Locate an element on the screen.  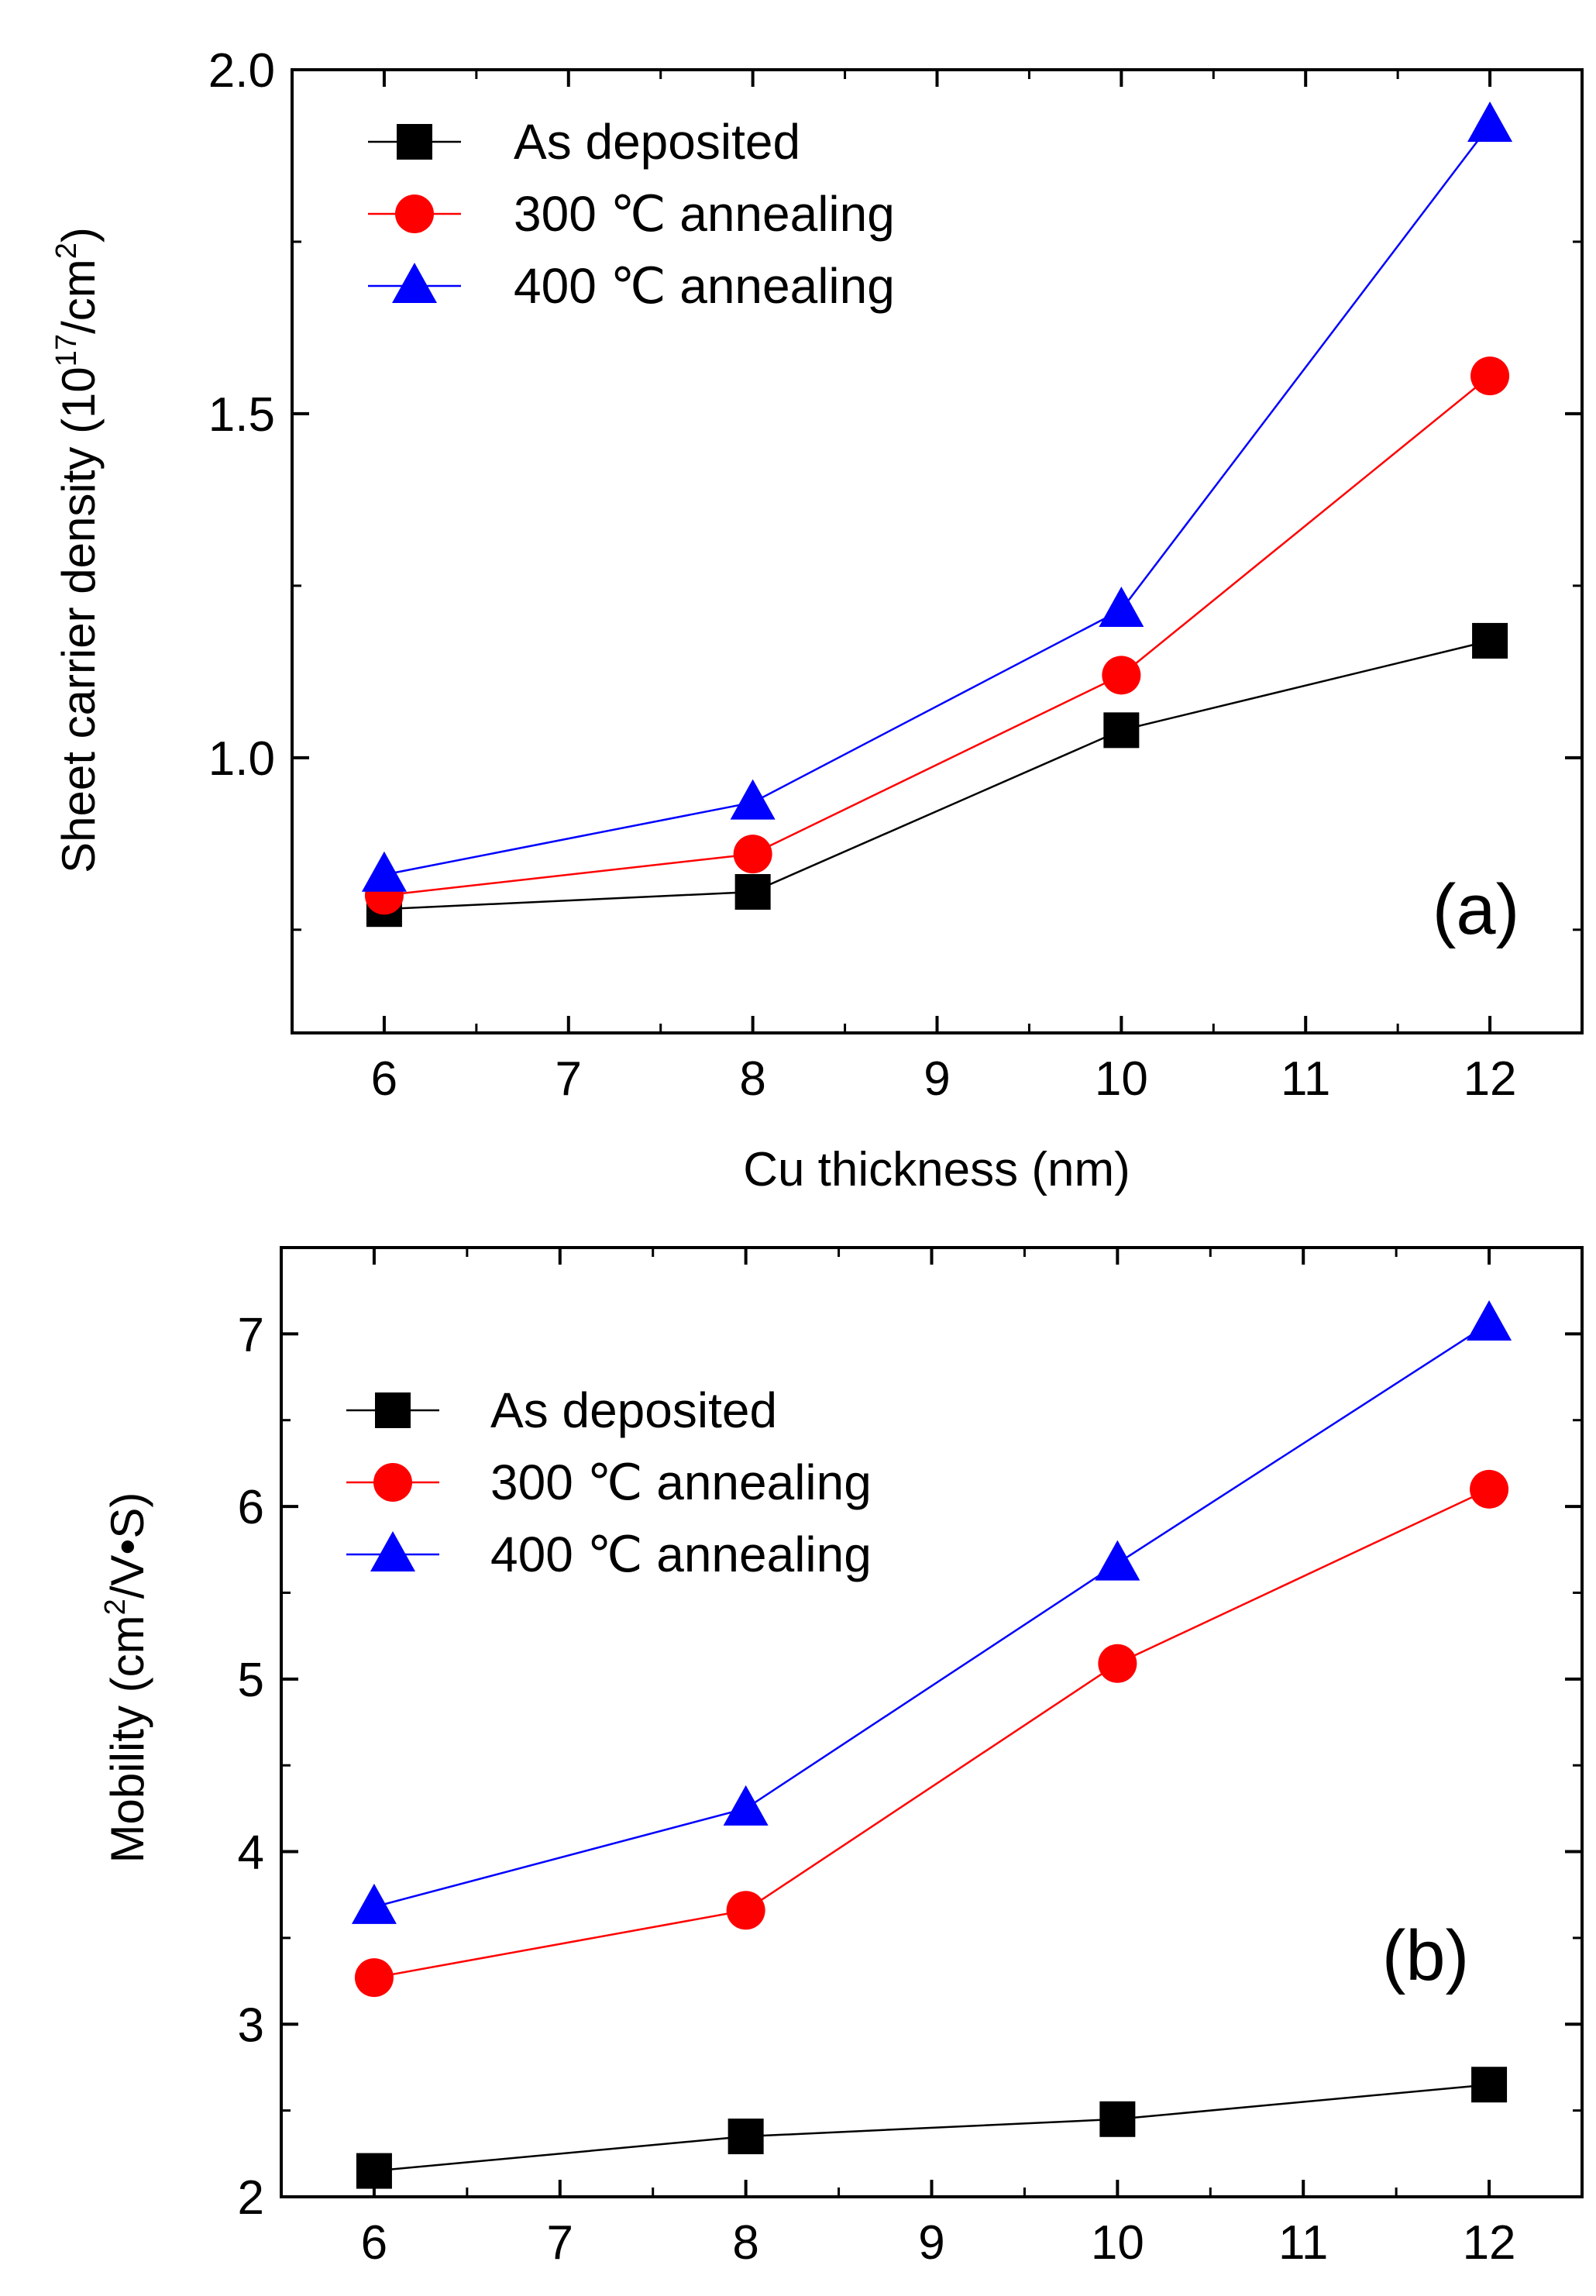
y-tick-label: 3 is located at coordinates (251, 2025).